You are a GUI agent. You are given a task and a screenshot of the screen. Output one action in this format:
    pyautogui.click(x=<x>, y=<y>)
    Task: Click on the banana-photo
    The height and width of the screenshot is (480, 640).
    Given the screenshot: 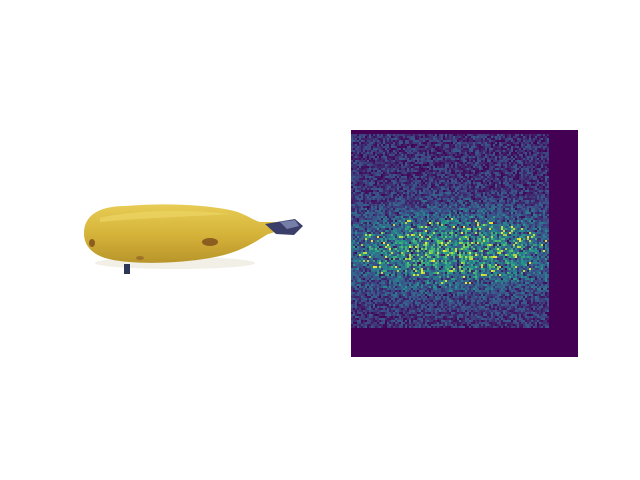 What is the action you would take?
    pyautogui.click(x=193, y=239)
    